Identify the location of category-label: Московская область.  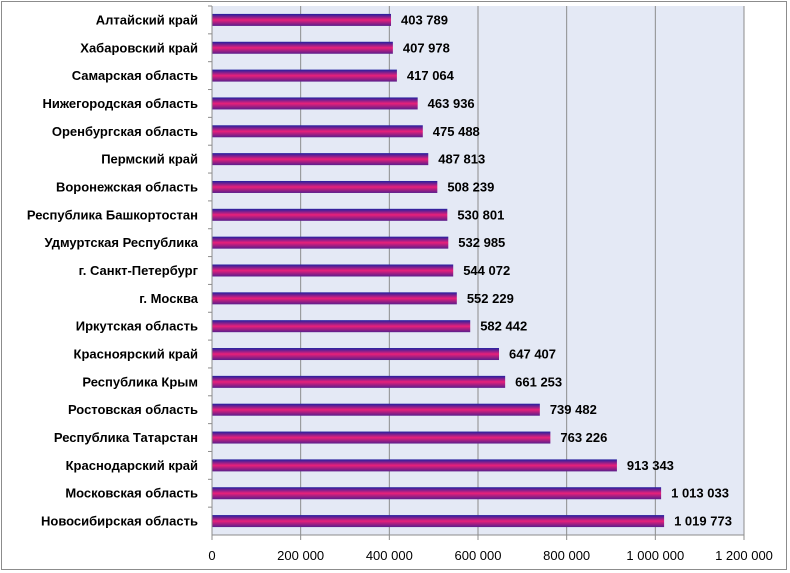
(131, 493).